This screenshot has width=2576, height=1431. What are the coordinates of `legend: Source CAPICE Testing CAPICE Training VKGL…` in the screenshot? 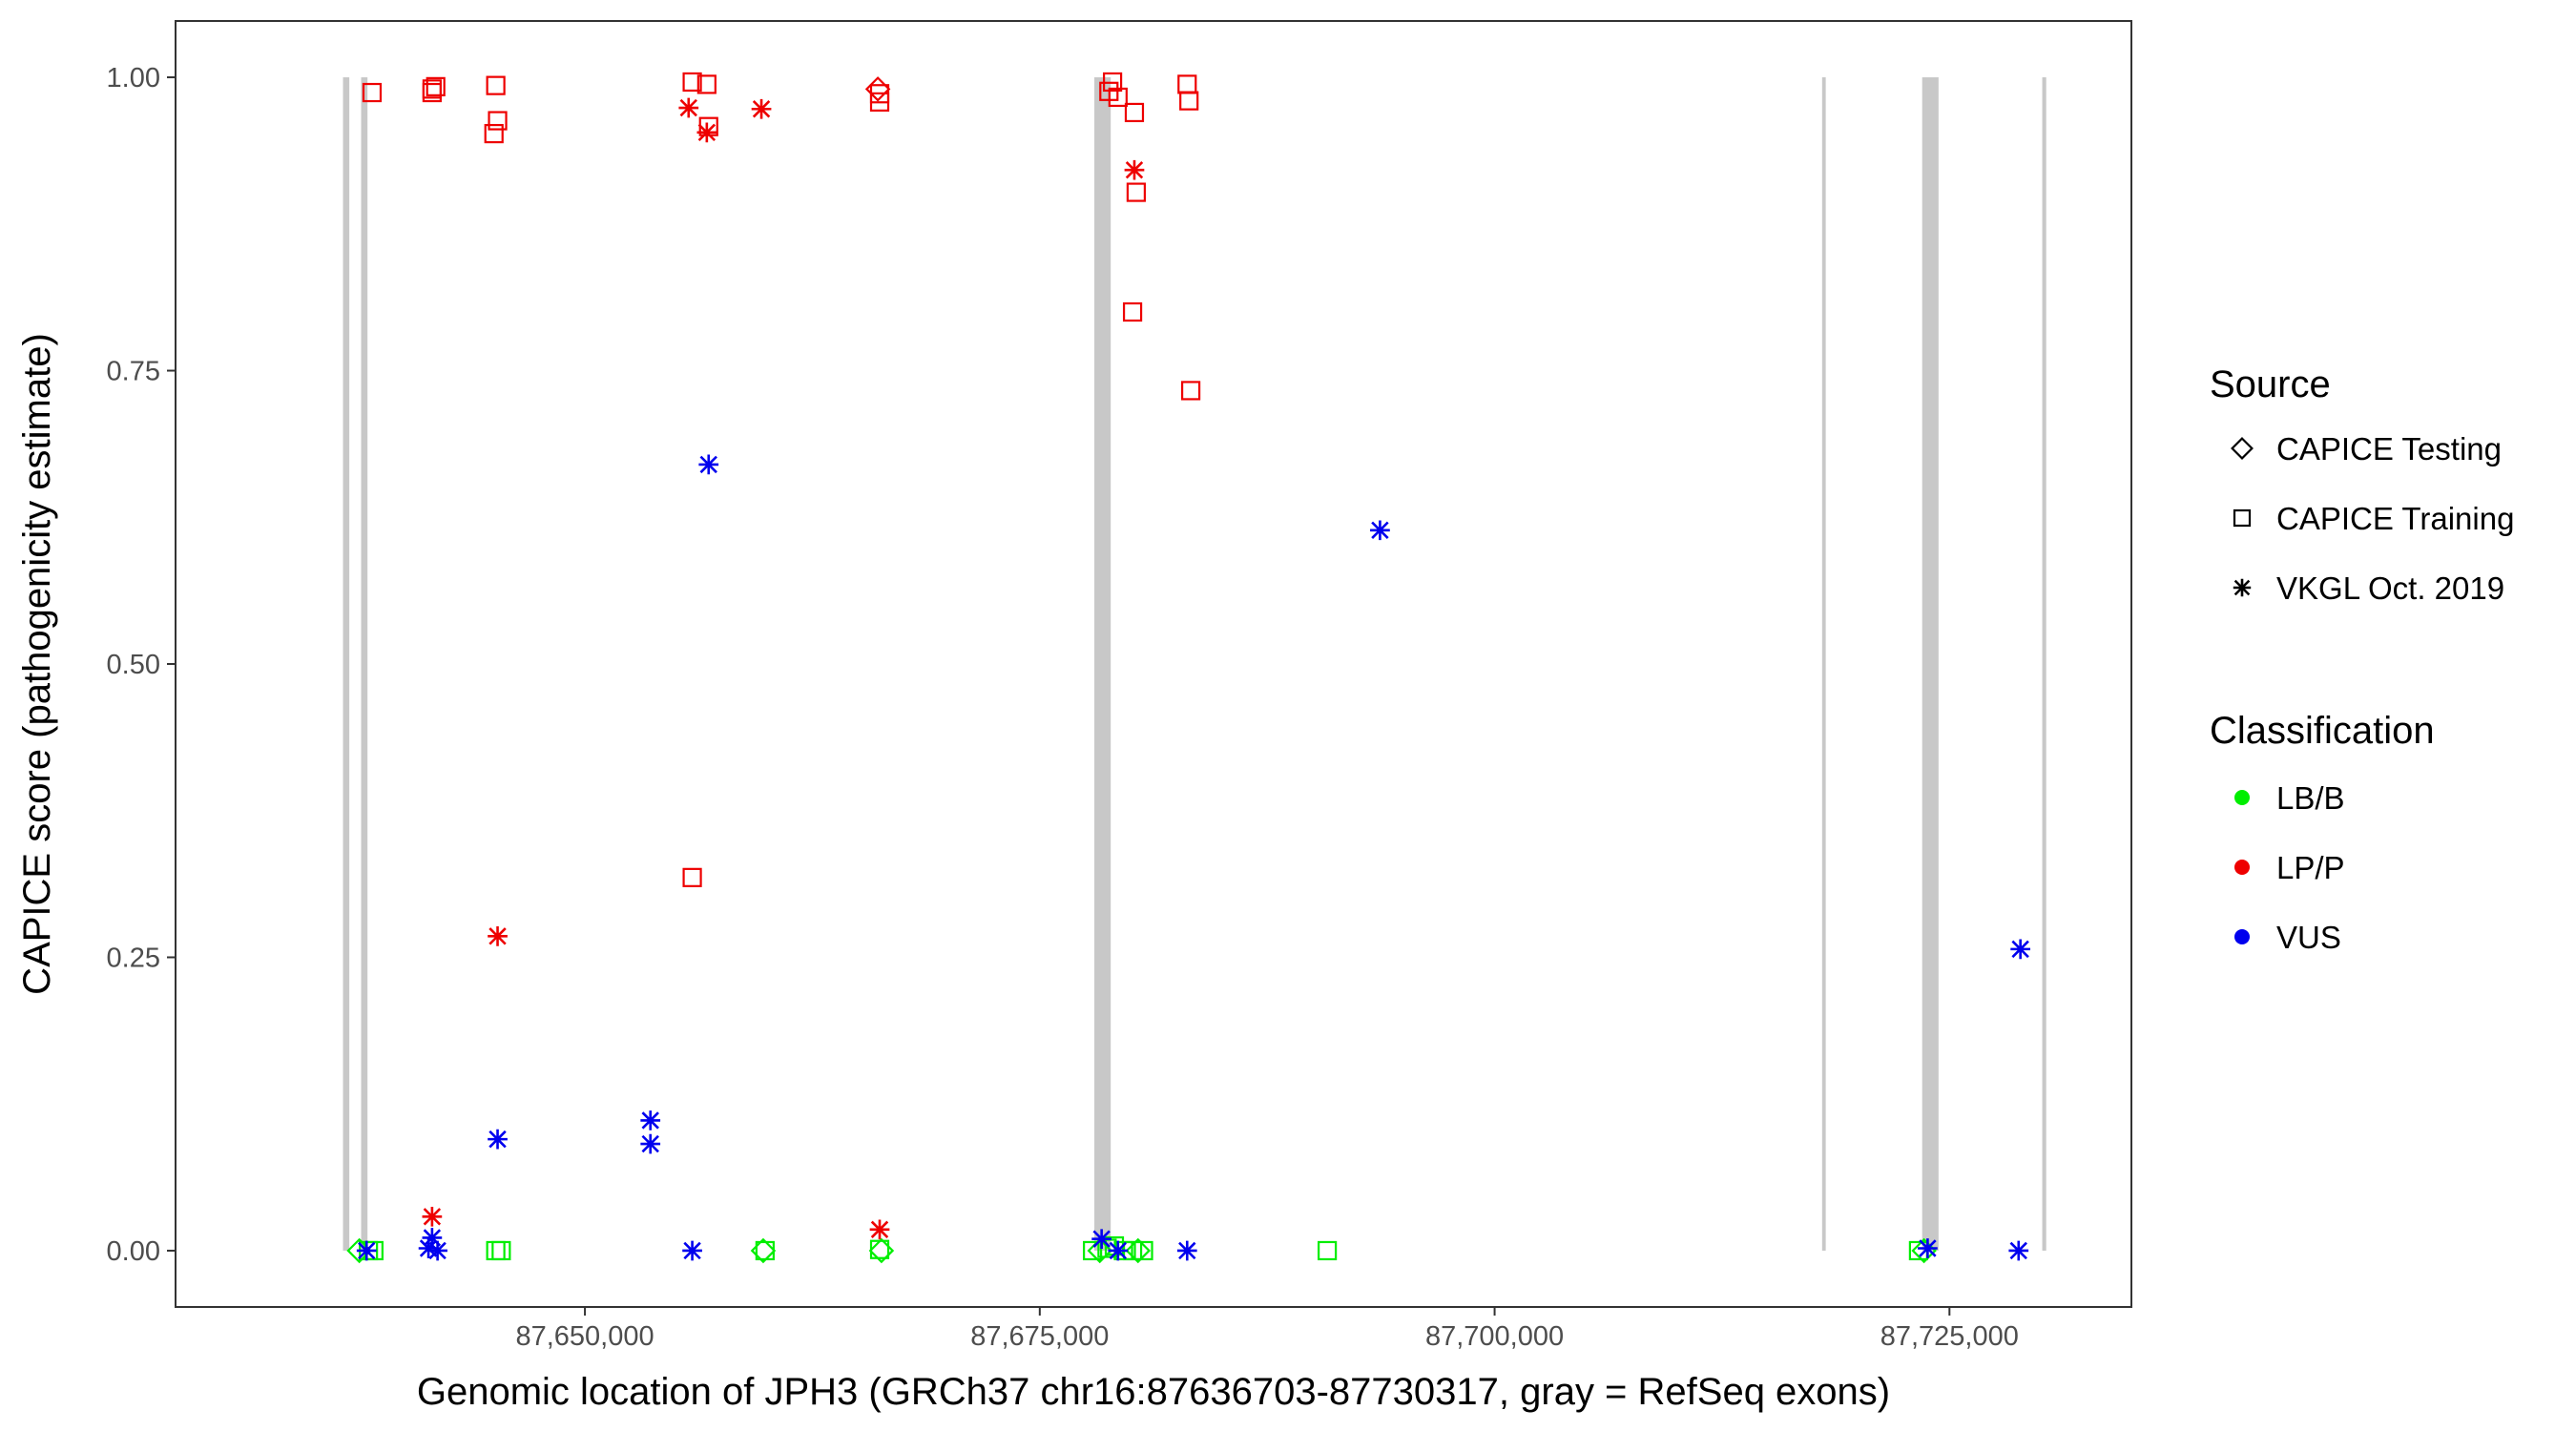 It's located at (2362, 659).